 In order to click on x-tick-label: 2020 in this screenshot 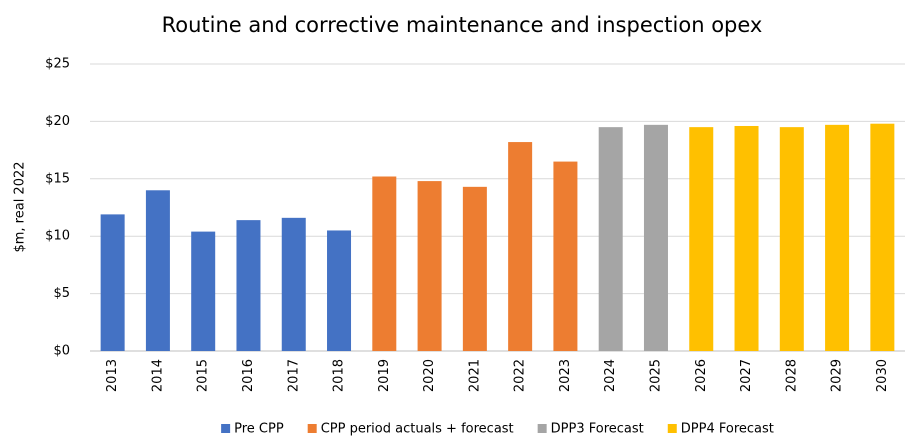, I will do `click(429, 375)`.